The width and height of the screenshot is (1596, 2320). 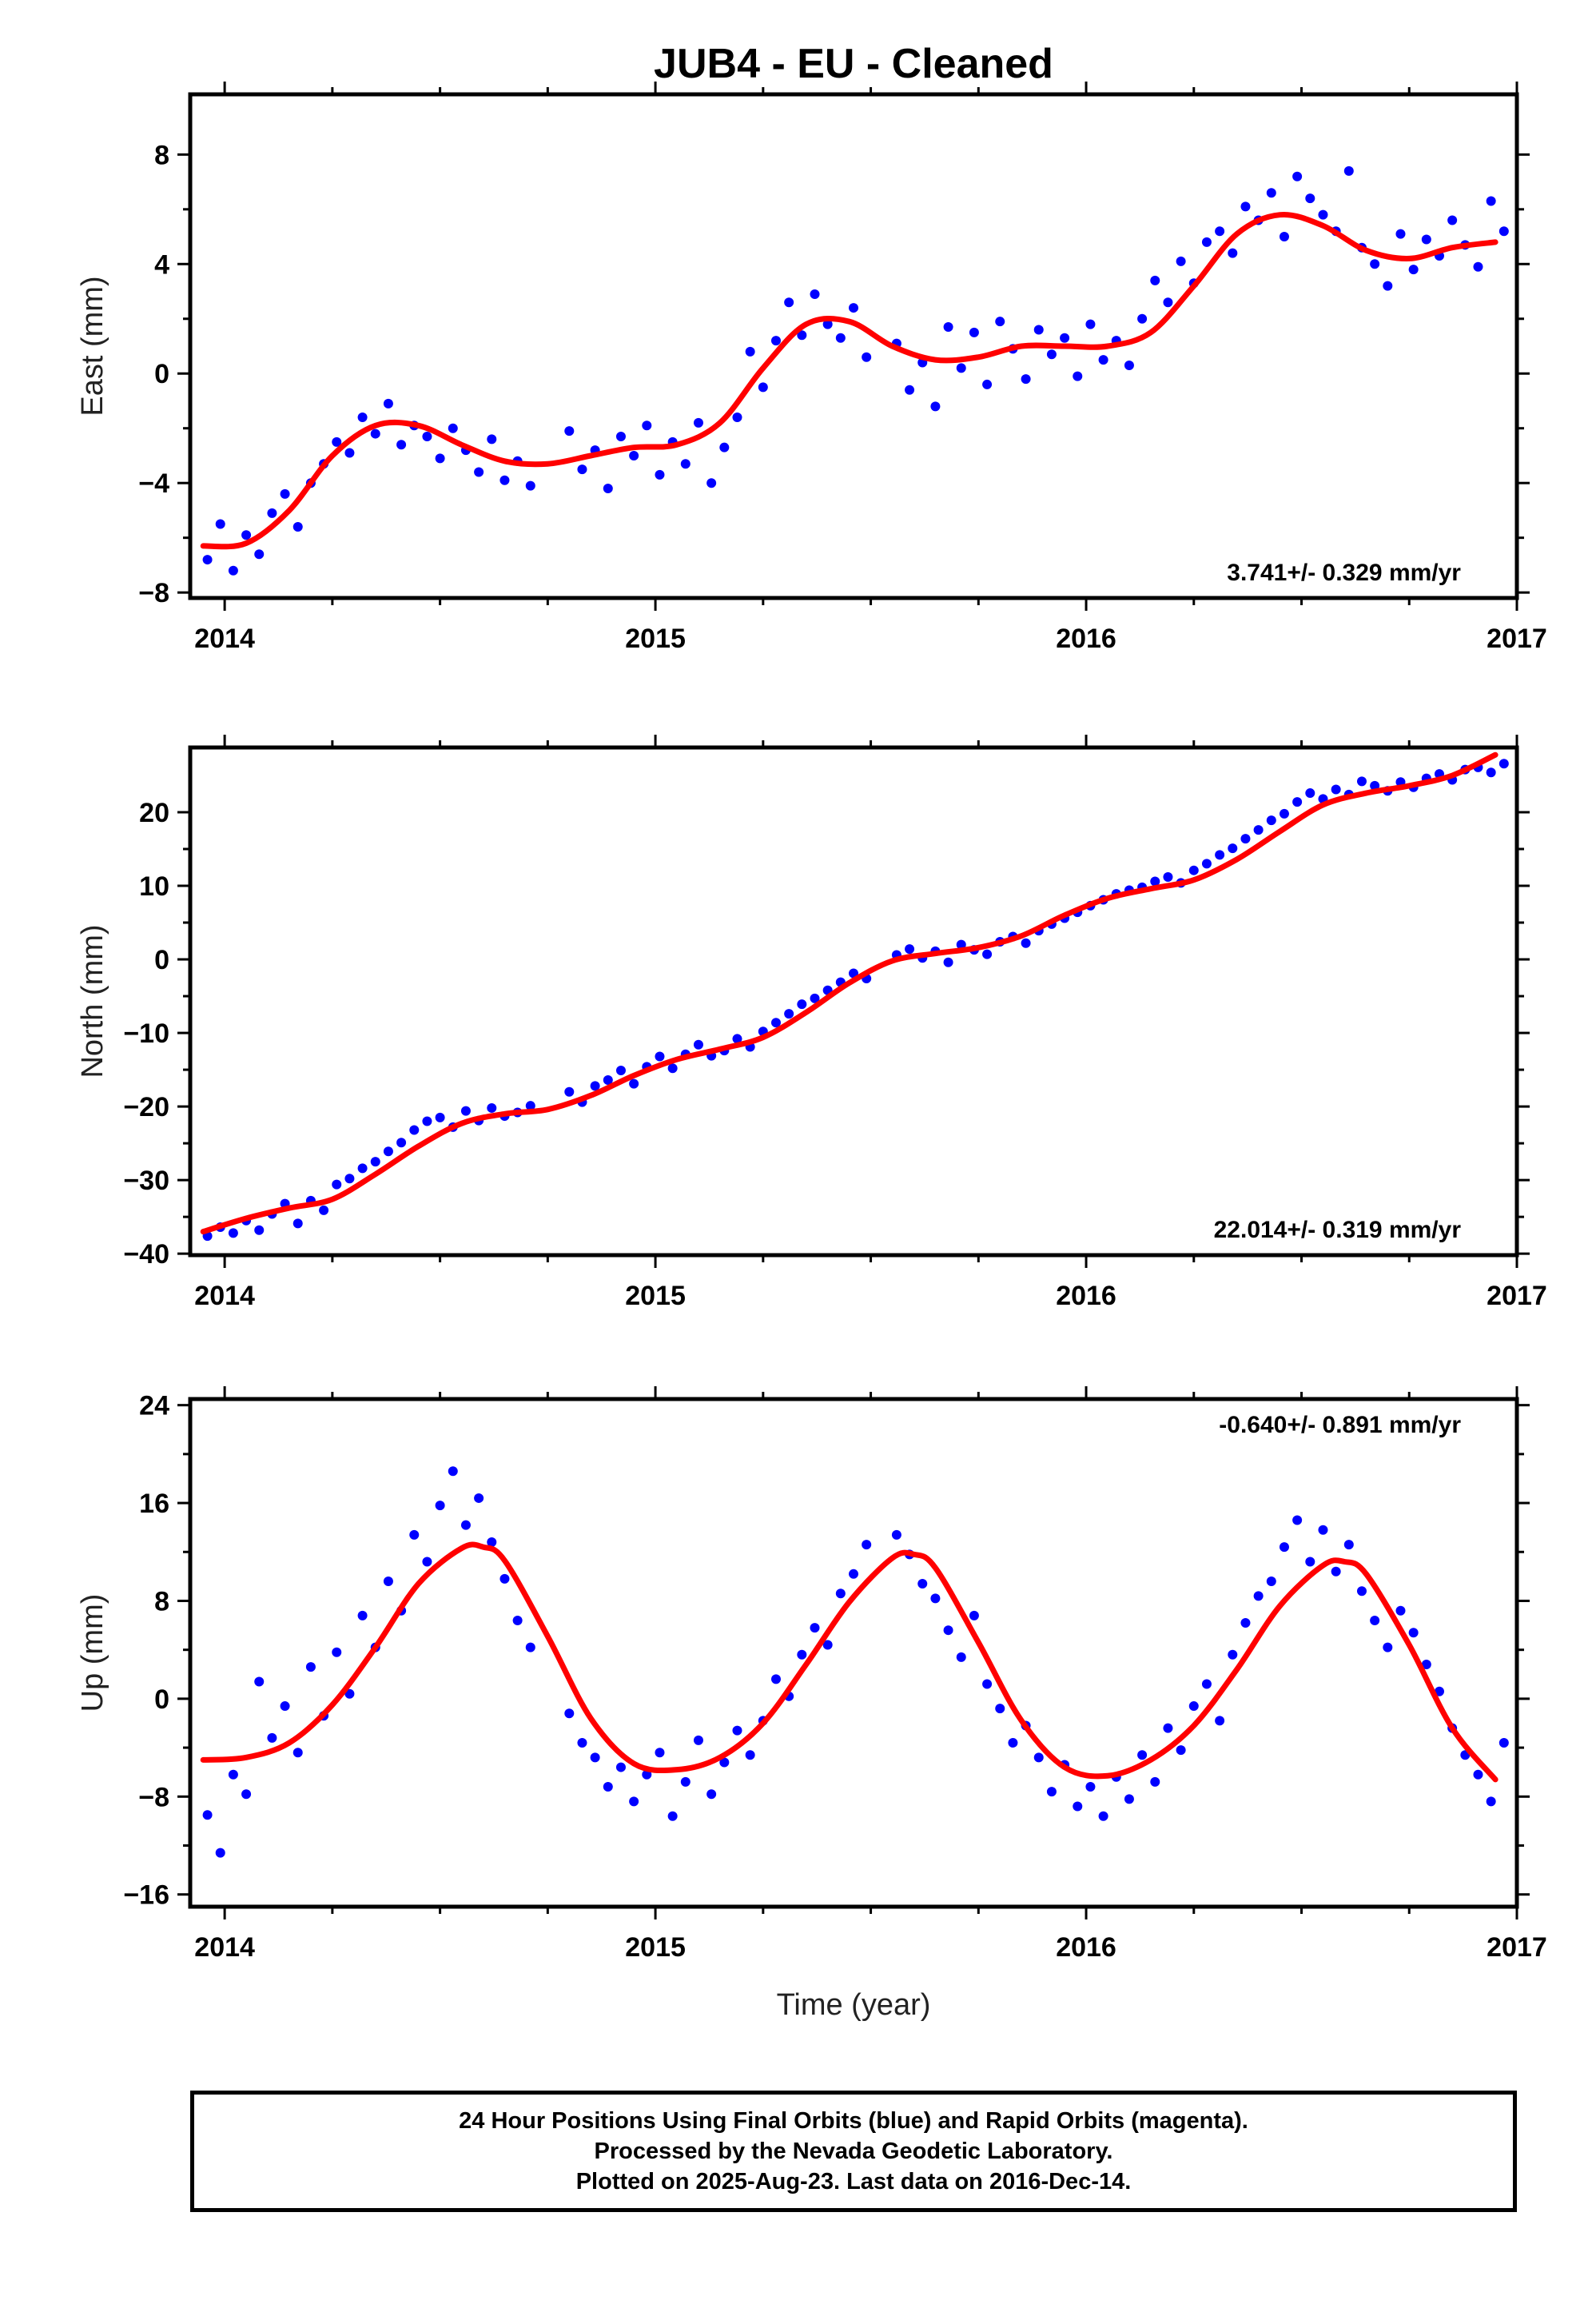 I want to click on points-up, so click(x=855, y=1662).